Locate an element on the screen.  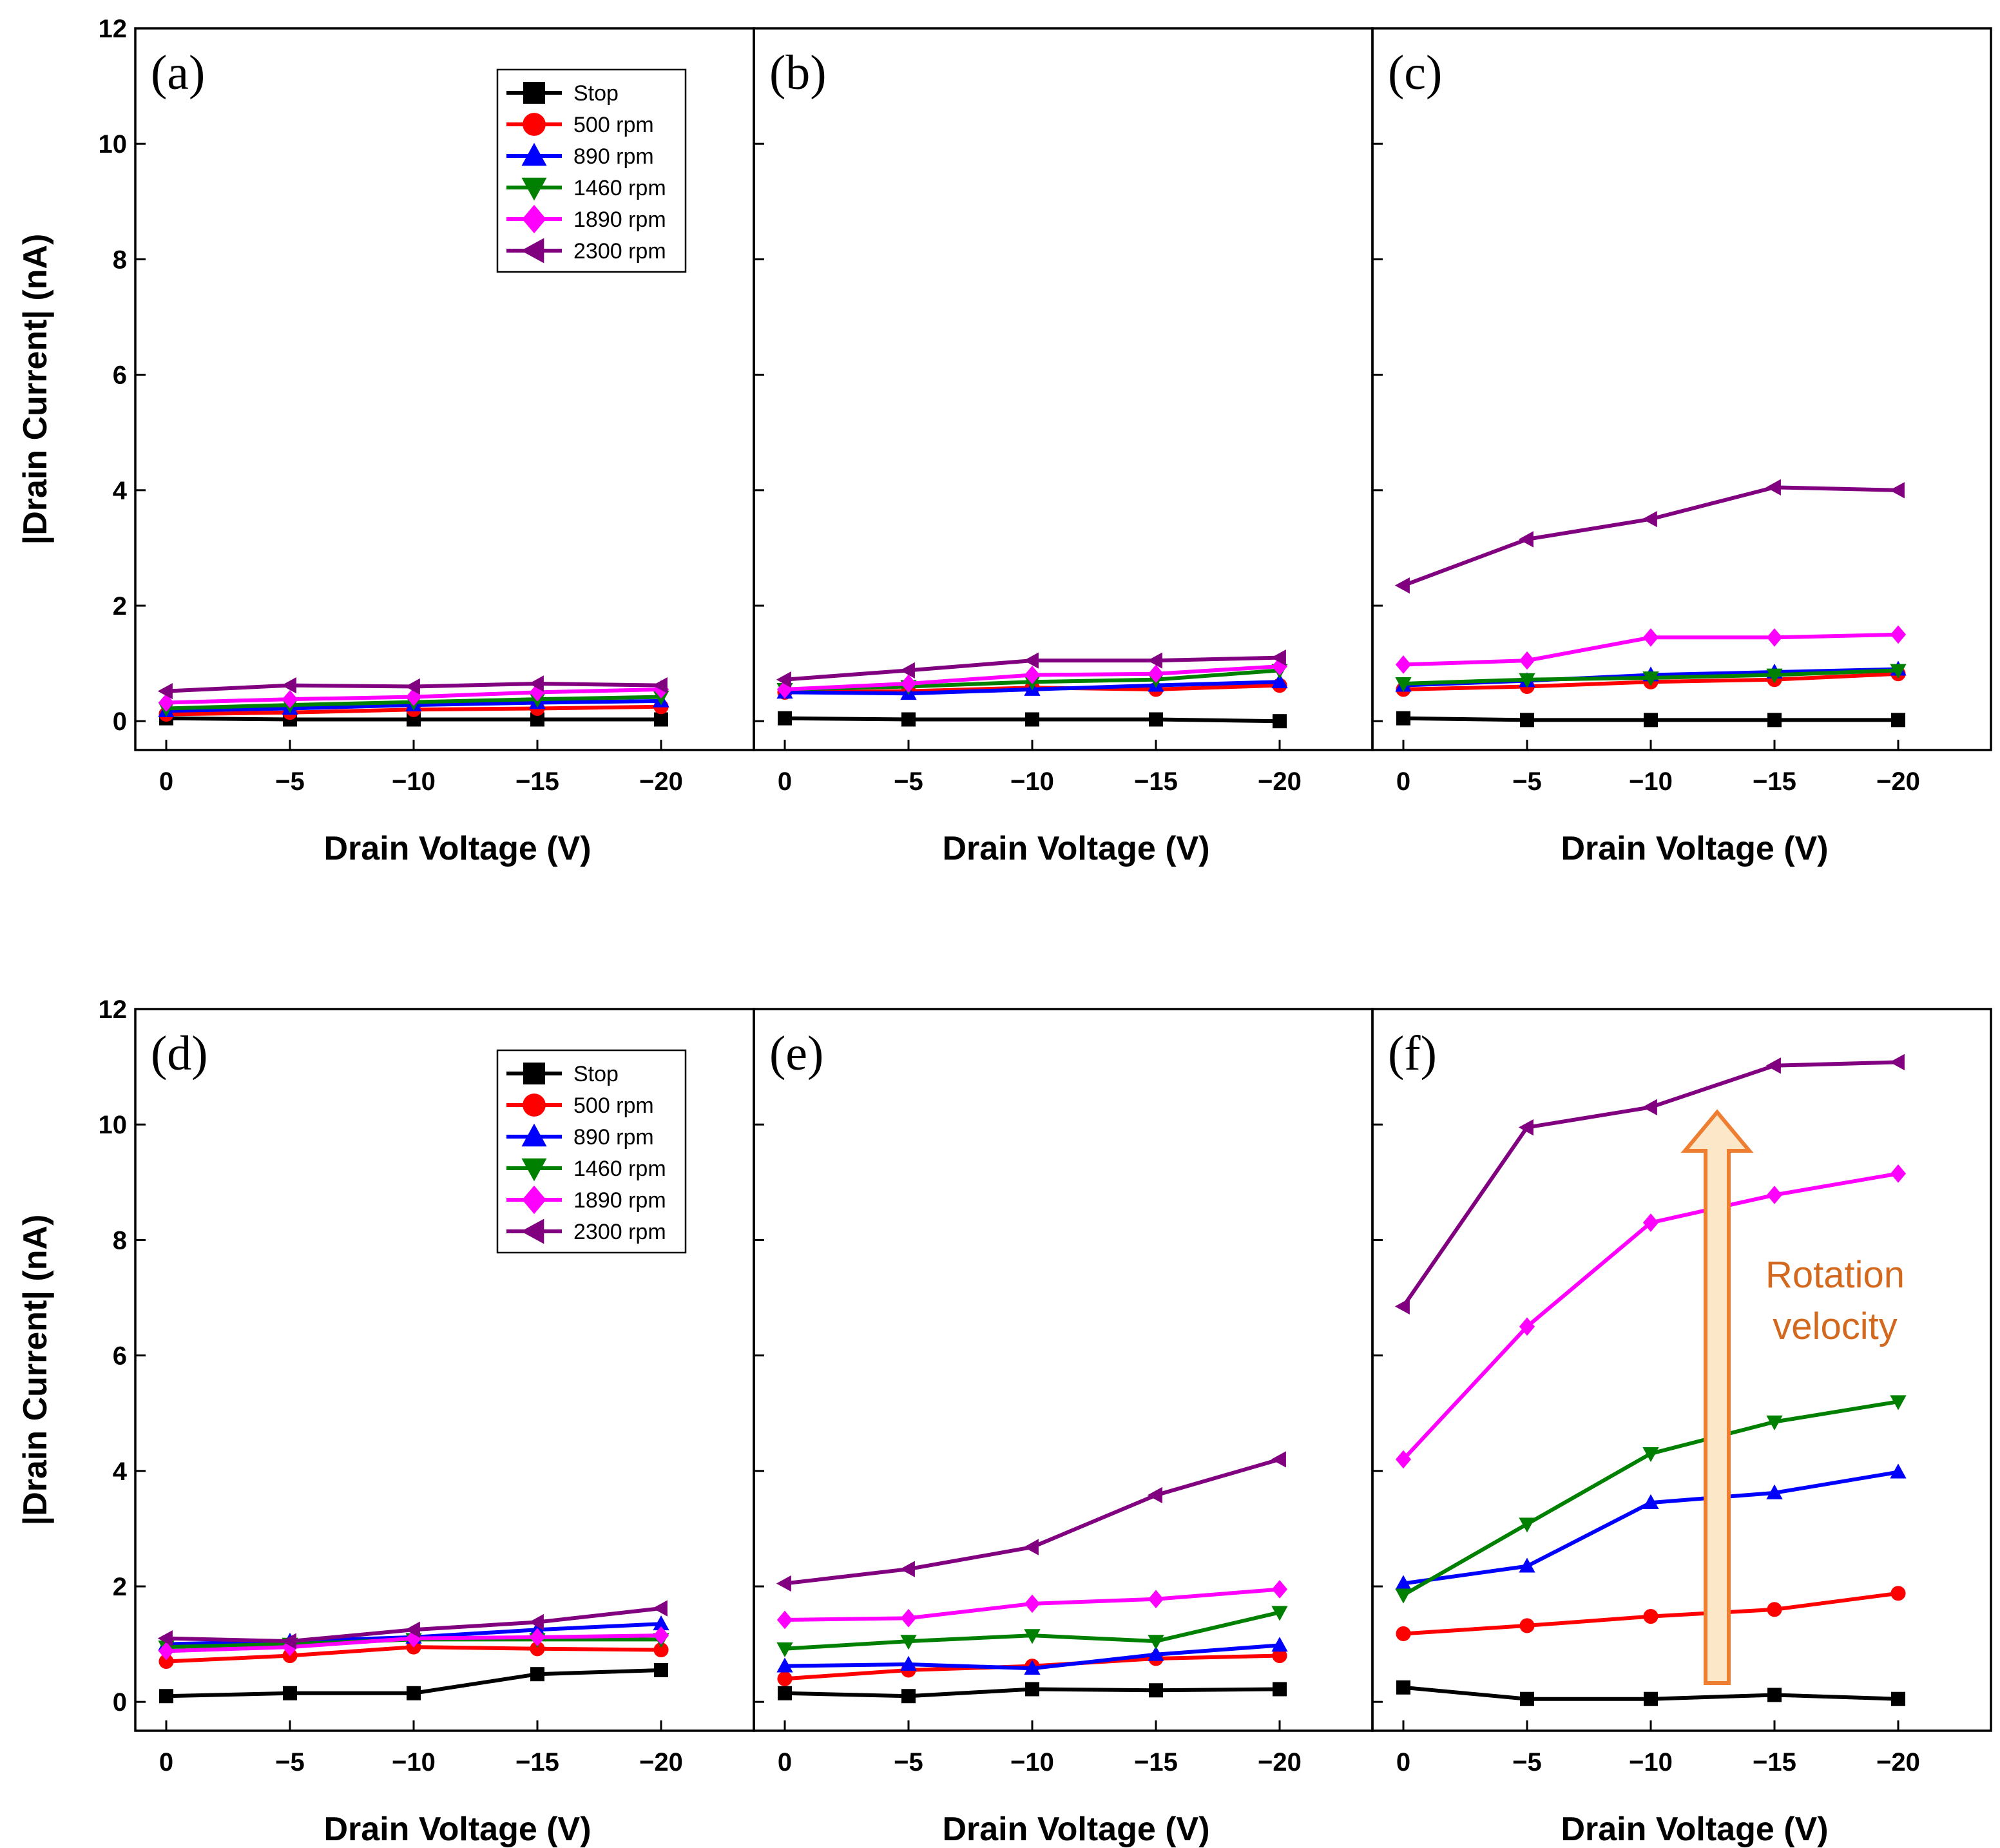
series-1890-rpm is located at coordinates (1651, 649).